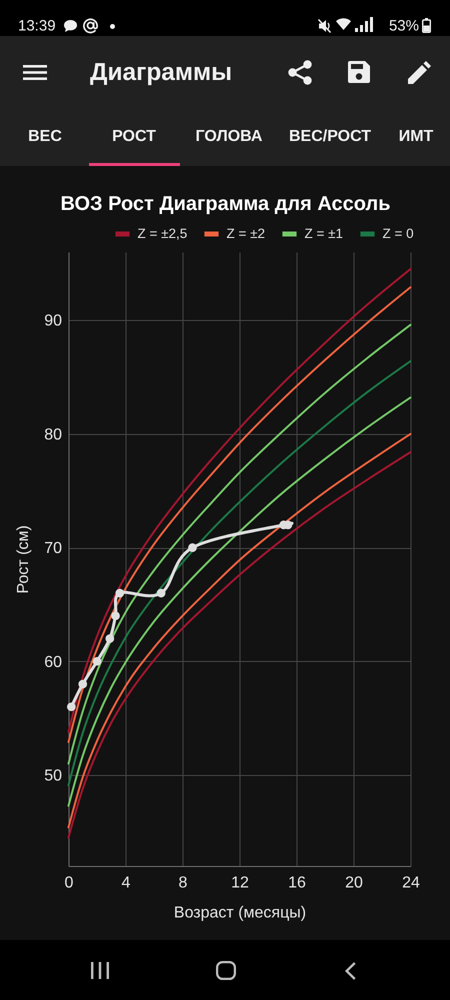 This screenshot has height=1000, width=450. Describe the element at coordinates (23, 559) in the screenshot. I see `y-axis-title: Рост (см)` at that location.